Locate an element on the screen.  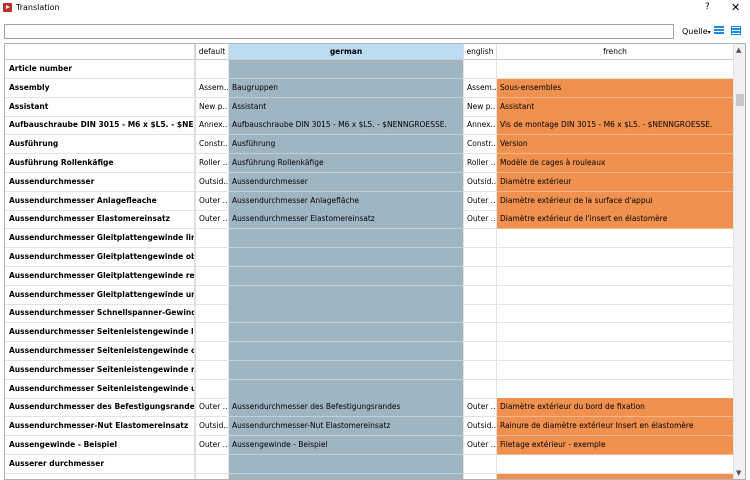
list-view-icon is located at coordinates (719, 31).